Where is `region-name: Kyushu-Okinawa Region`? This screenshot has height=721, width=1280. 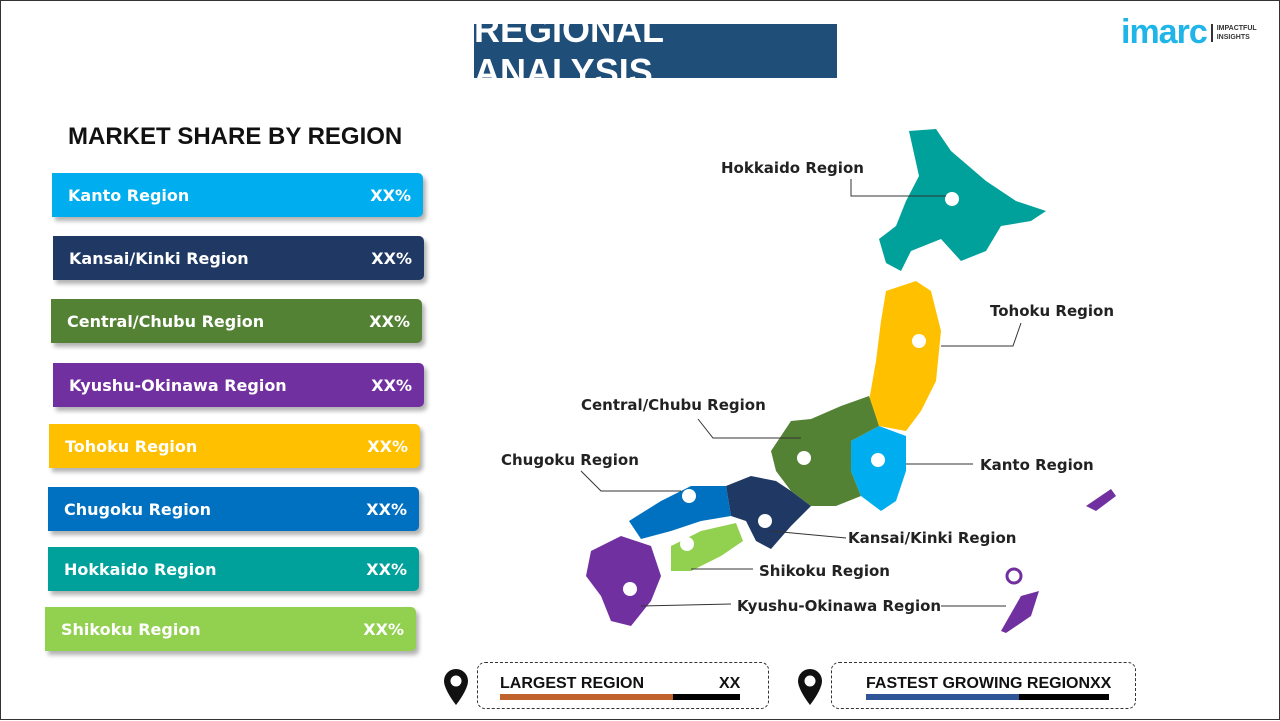
region-name: Kyushu-Okinawa Region is located at coordinates (178, 385).